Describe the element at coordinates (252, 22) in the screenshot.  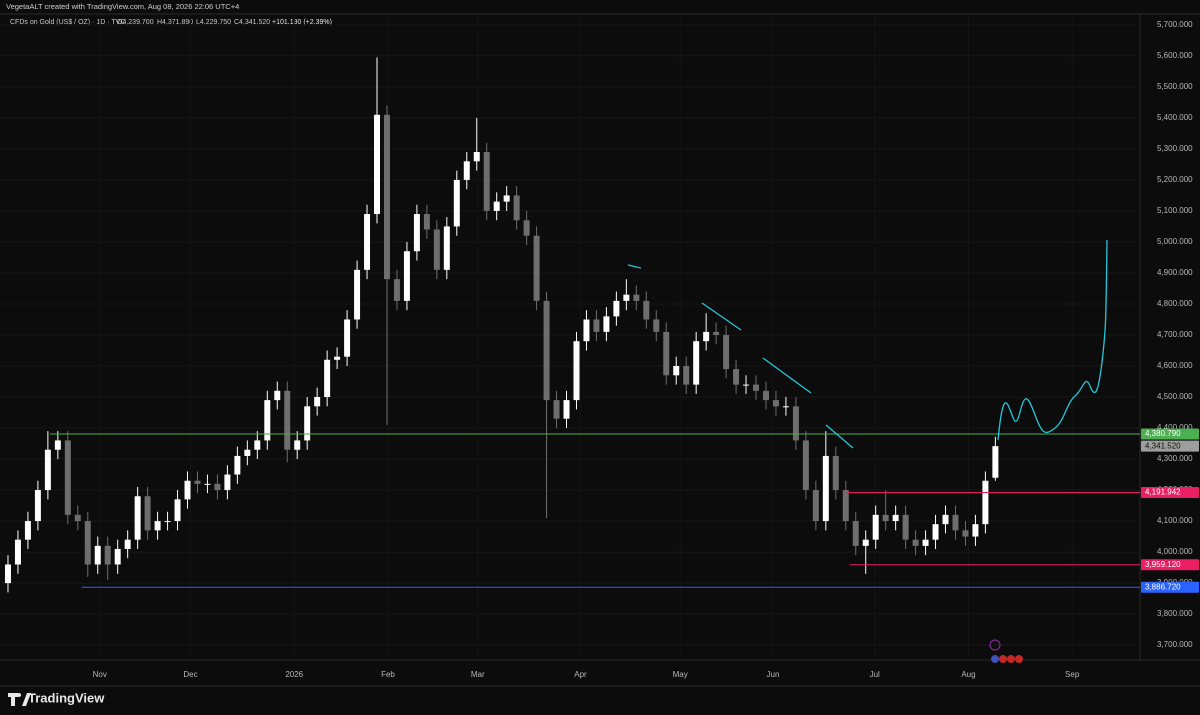
I see `legend-close: C4,341.520` at that location.